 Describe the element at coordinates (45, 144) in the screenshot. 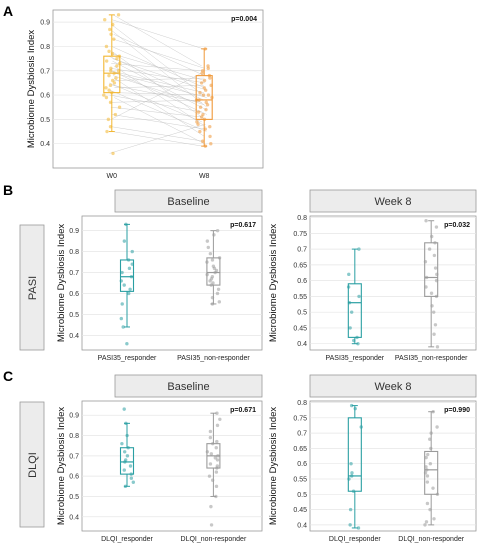

I see `y-tick-label: 0.4` at that location.